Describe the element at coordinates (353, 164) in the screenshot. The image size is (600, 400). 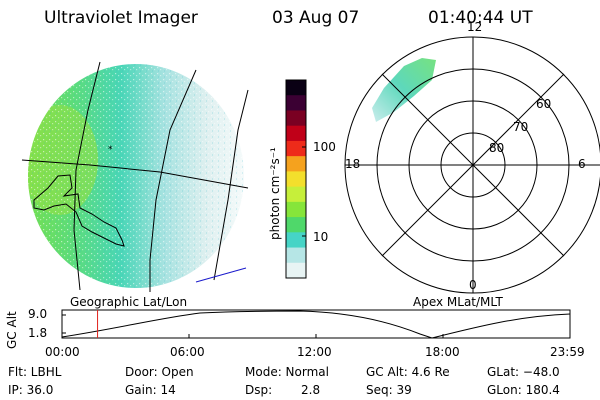
I see `mlt-label-left: 18` at that location.